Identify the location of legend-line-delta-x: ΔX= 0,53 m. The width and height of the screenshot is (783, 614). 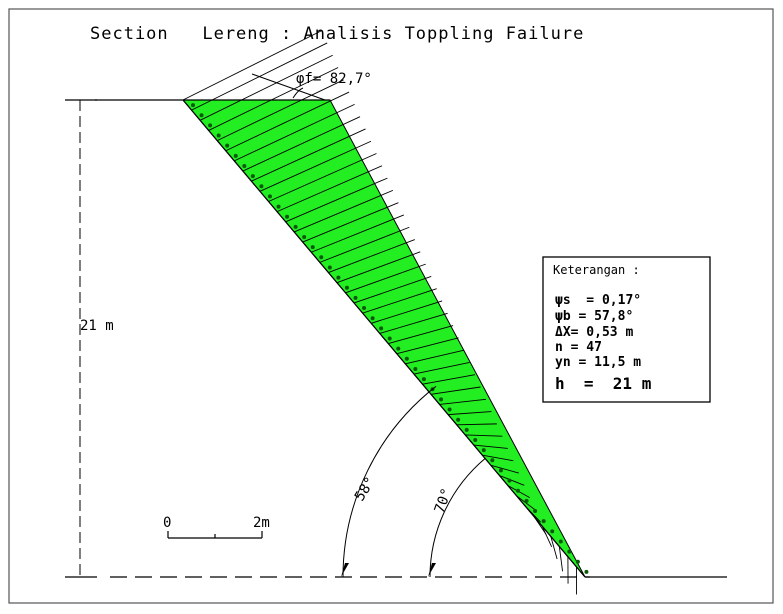
(594, 332).